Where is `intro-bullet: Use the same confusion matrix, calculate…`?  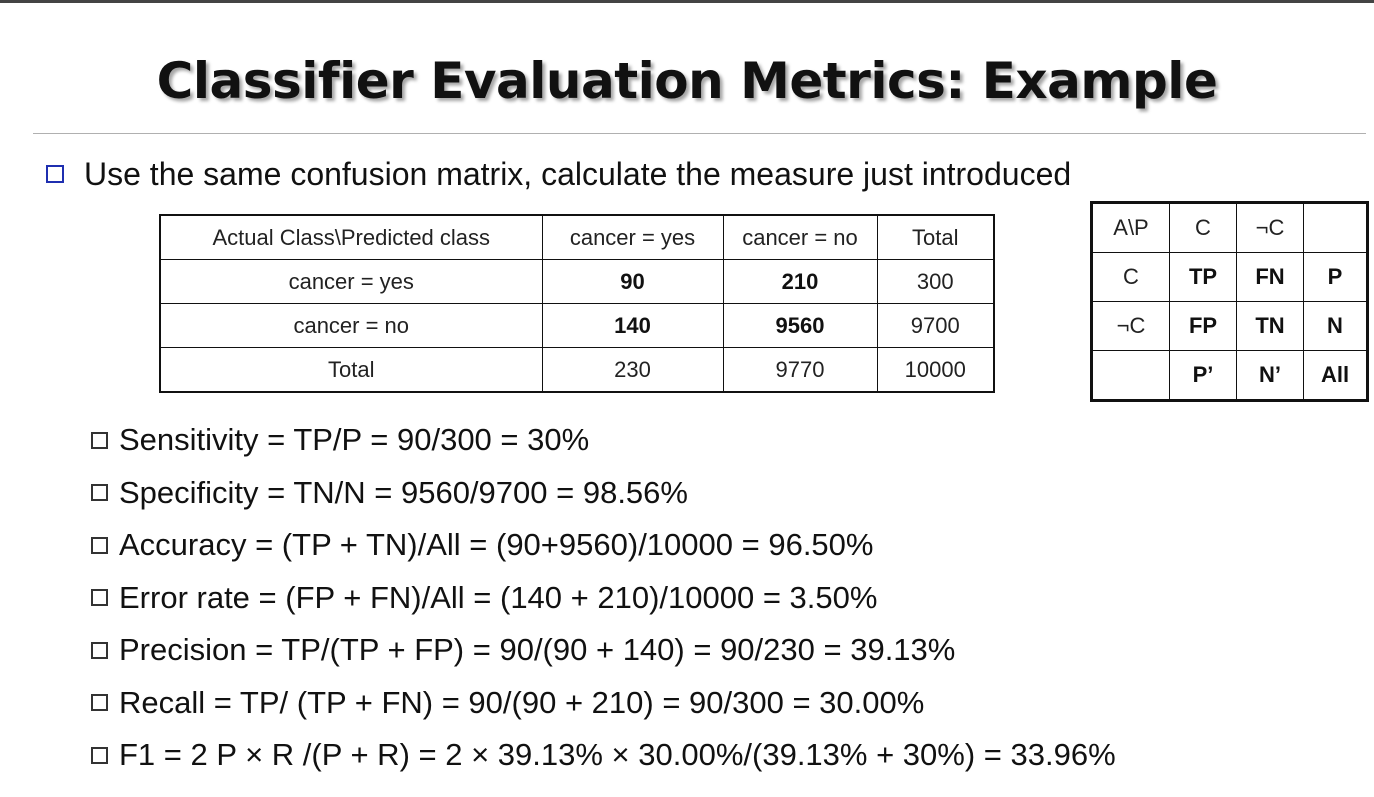 intro-bullet: Use the same confusion matrix, calculate… is located at coordinates (558, 174).